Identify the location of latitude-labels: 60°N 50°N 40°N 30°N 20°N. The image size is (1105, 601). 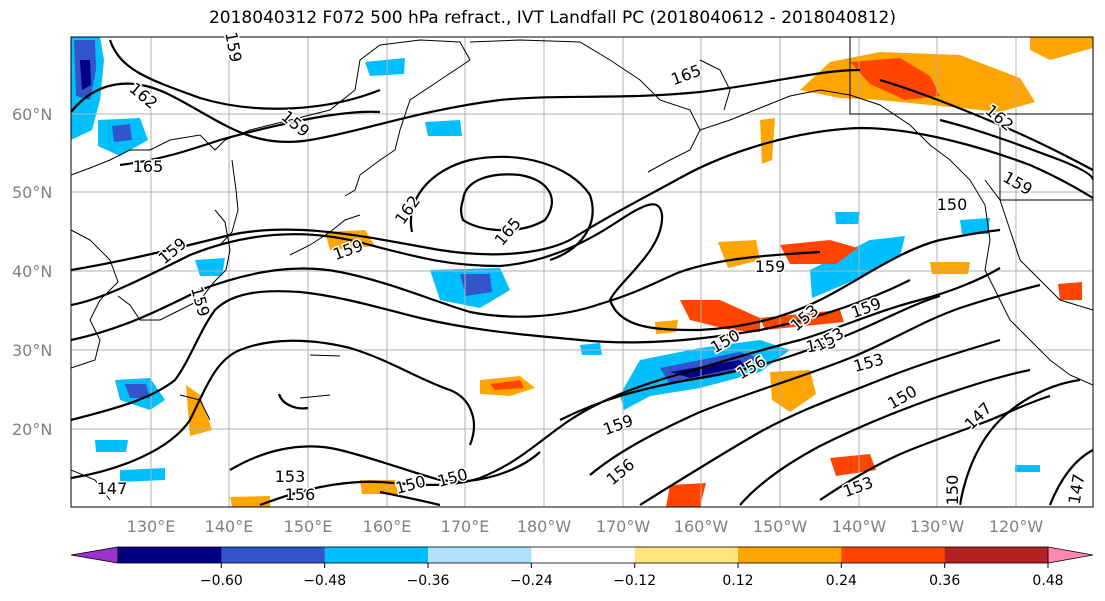
(32, 272).